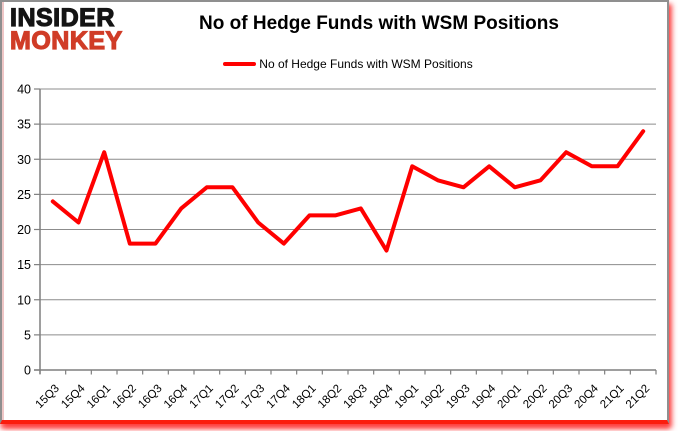 Image resolution: width=678 pixels, height=431 pixels. What do you see at coordinates (24, 230) in the screenshot?
I see `y-axis-tick-label: 20` at bounding box center [24, 230].